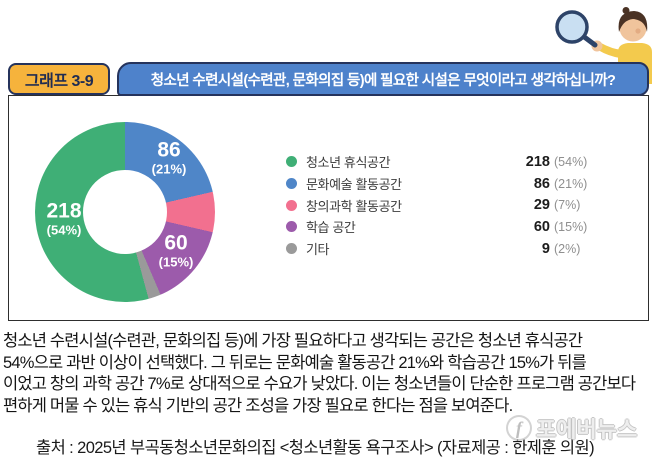 This screenshot has width=658, height=463. Describe the element at coordinates (572, 27) in the screenshot. I see `magnifier-lens-icon` at that location.